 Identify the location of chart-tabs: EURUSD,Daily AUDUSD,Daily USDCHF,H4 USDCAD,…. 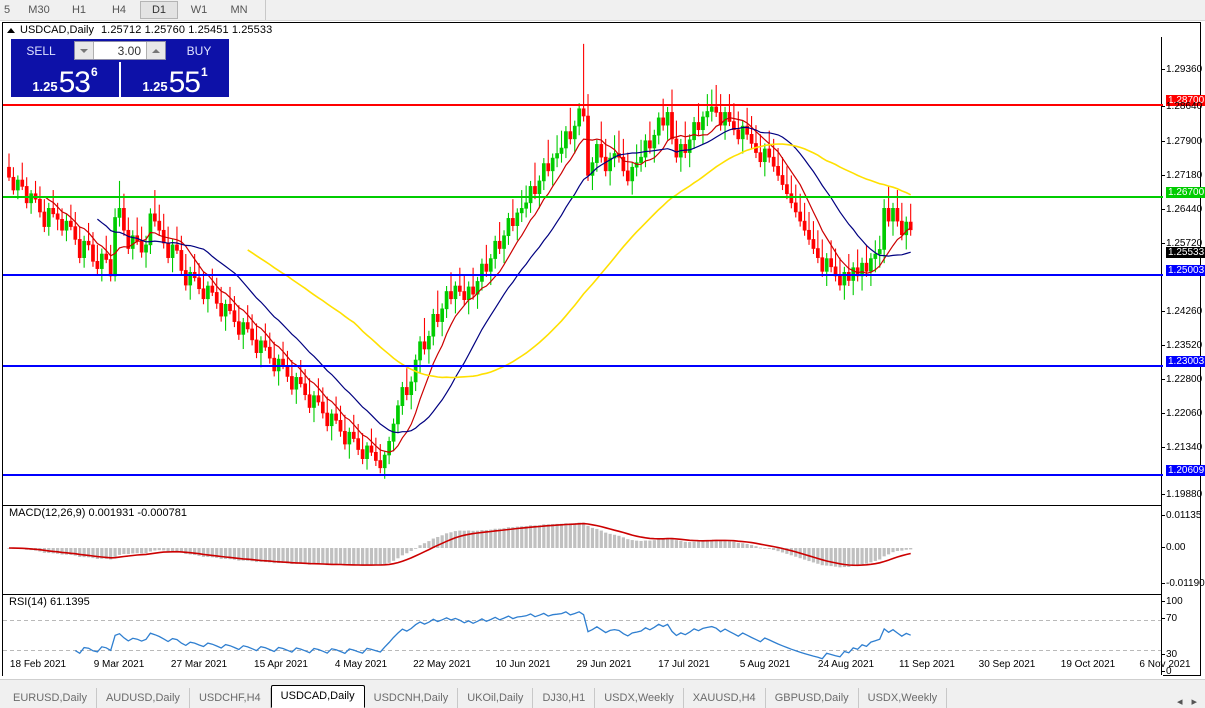
(588, 696).